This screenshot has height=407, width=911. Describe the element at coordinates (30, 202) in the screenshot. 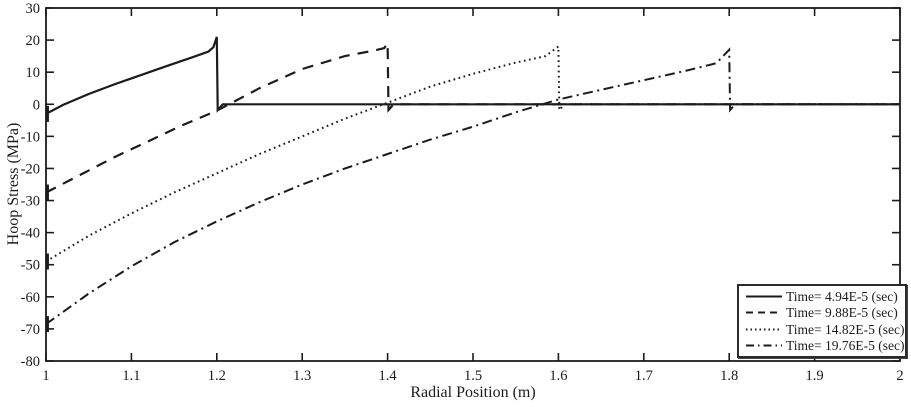

I see `y-tick-label: -30` at that location.